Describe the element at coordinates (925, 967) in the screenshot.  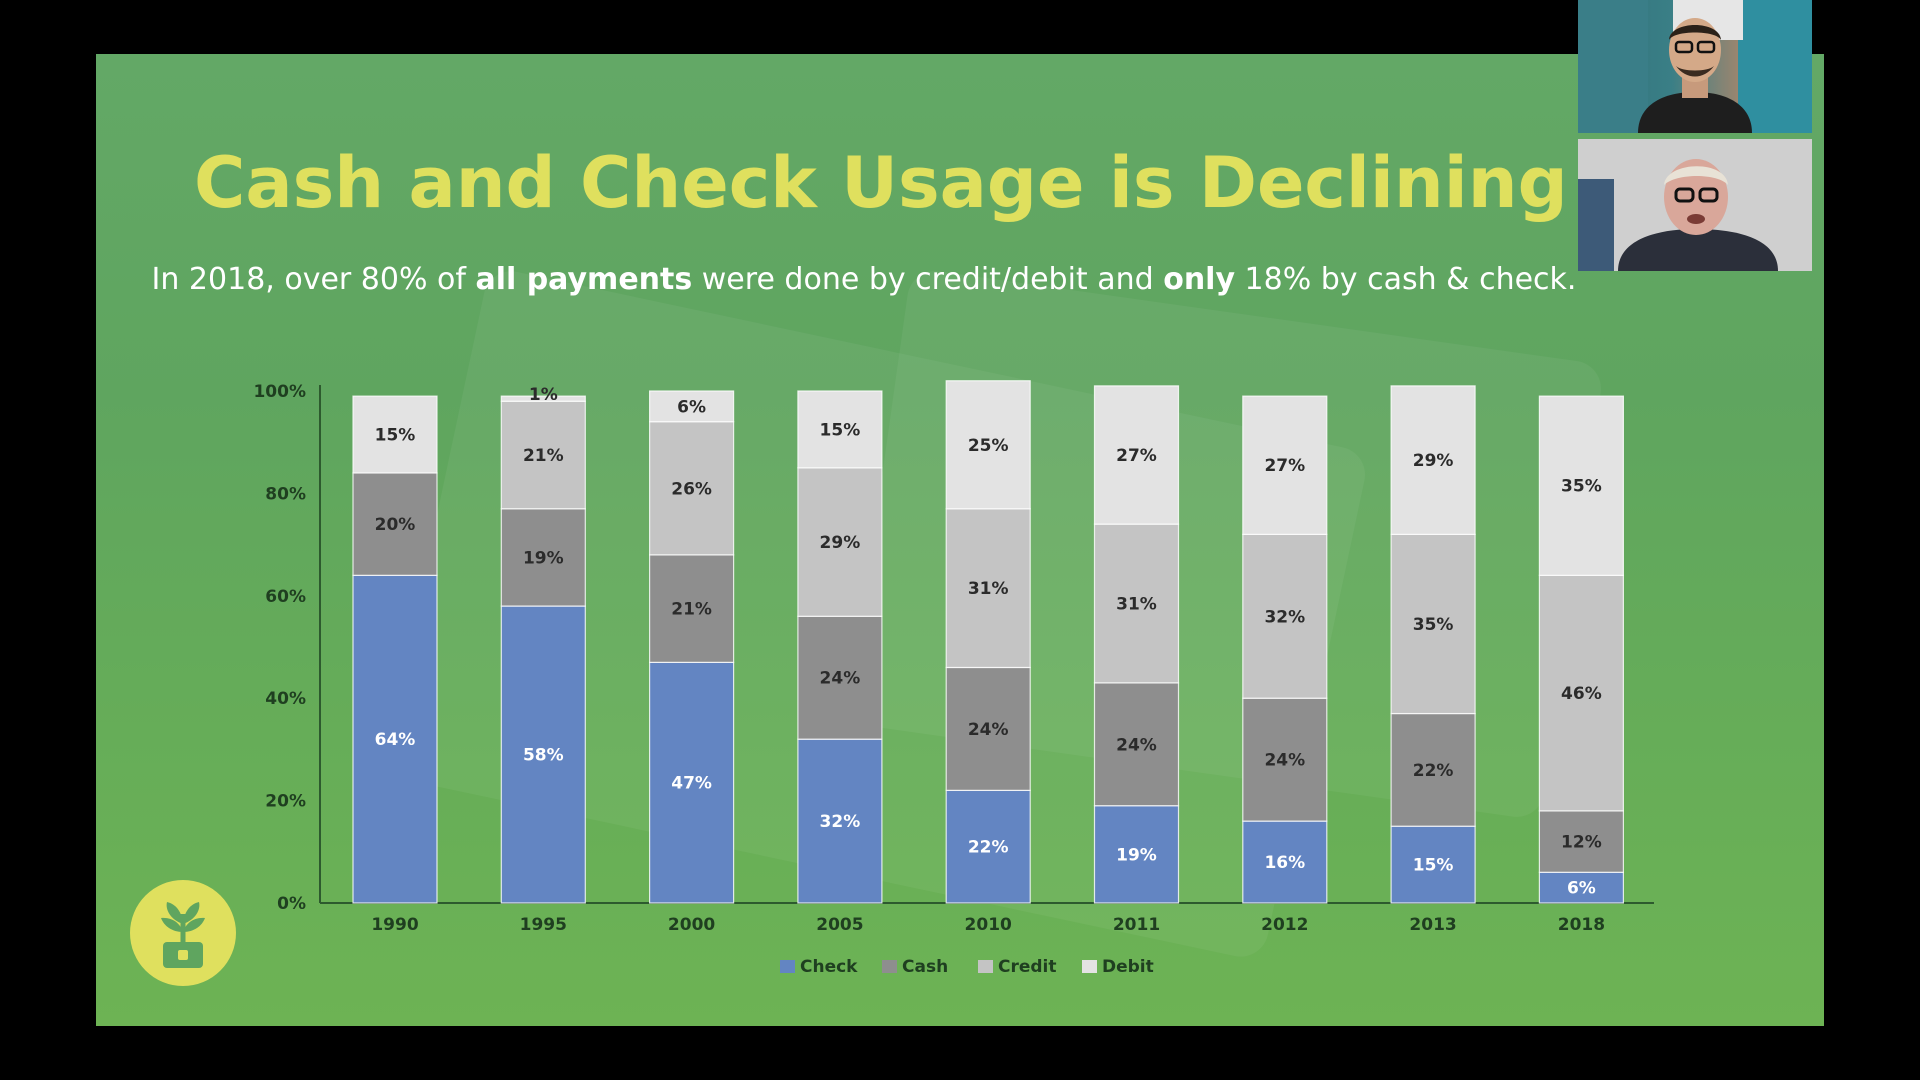
I see `legend-label-cash: Cash` at that location.